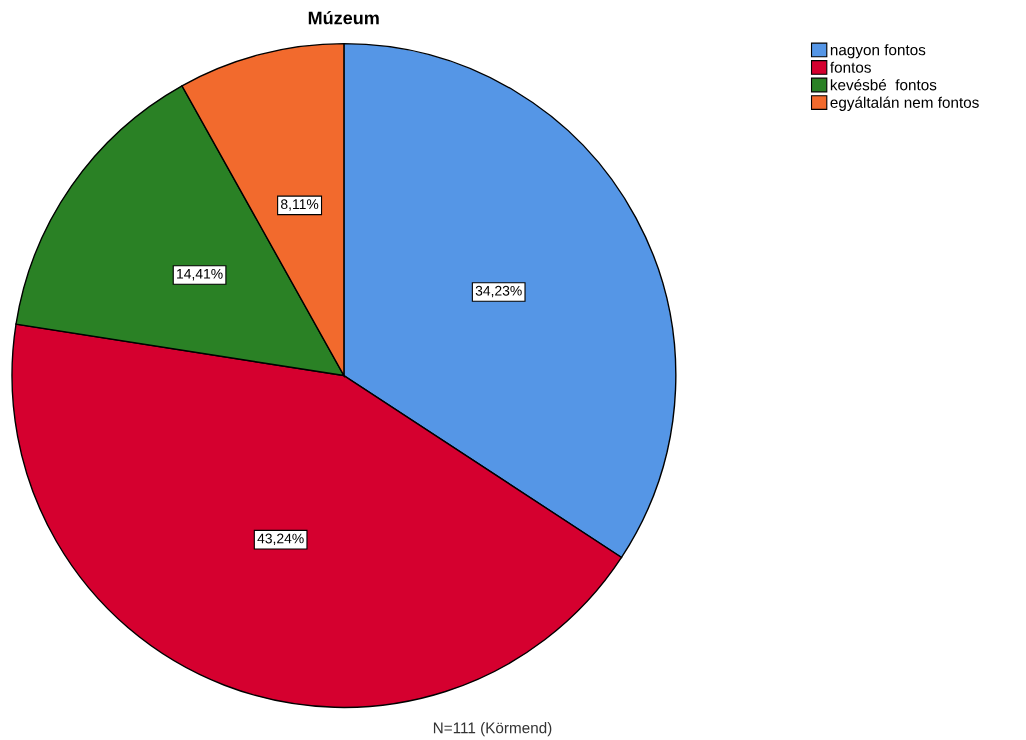 This screenshot has width=1026, height=740. Describe the element at coordinates (300, 205) in the screenshot. I see `data-label: 8,11%` at that location.